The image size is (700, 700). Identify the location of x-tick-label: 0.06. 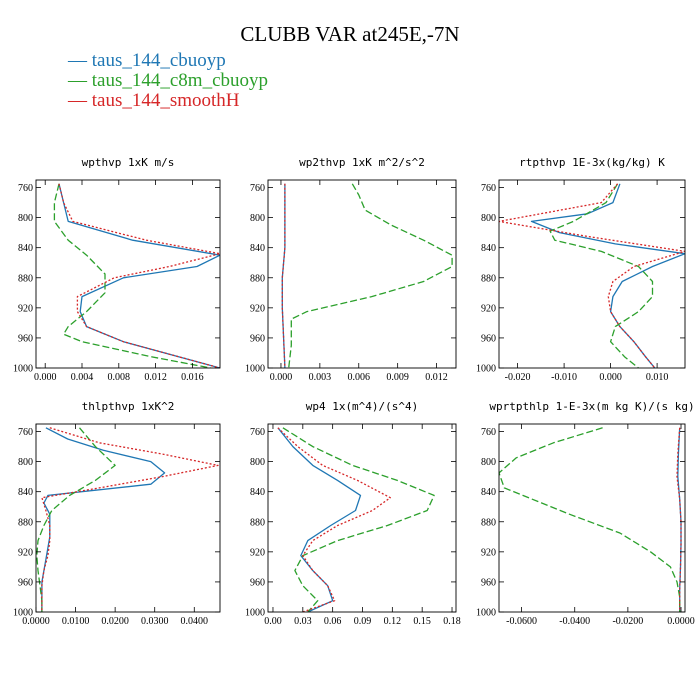
(333, 621).